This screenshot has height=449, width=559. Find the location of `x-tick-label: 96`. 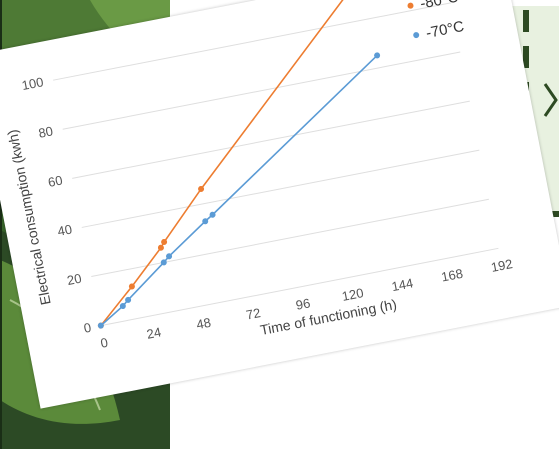

x-tick-label: 96 is located at coordinates (302, 303).